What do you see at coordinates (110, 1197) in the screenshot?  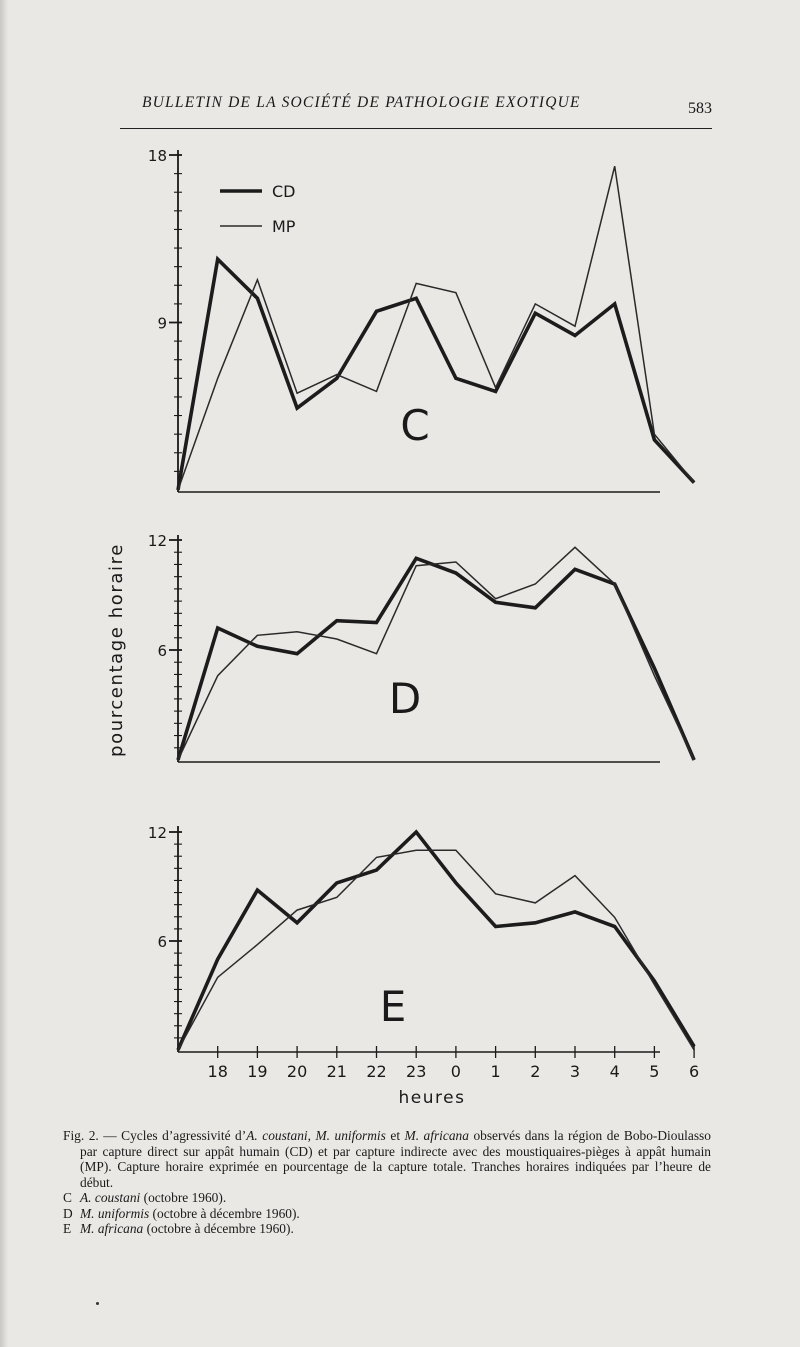 I see `caption-item-species: A. coustani` at bounding box center [110, 1197].